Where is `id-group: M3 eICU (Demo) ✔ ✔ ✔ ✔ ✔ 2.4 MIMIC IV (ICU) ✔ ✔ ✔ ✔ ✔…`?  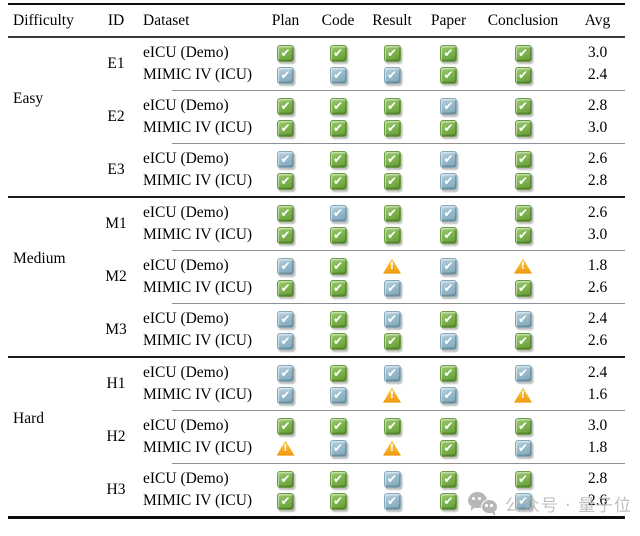 id-group: M3 eICU (Demo) ✔ ✔ ✔ ✔ ✔ 2.4 MIMIC IV (ICU) ✔ ✔ ✔ ✔ ✔… is located at coordinates (357, 330).